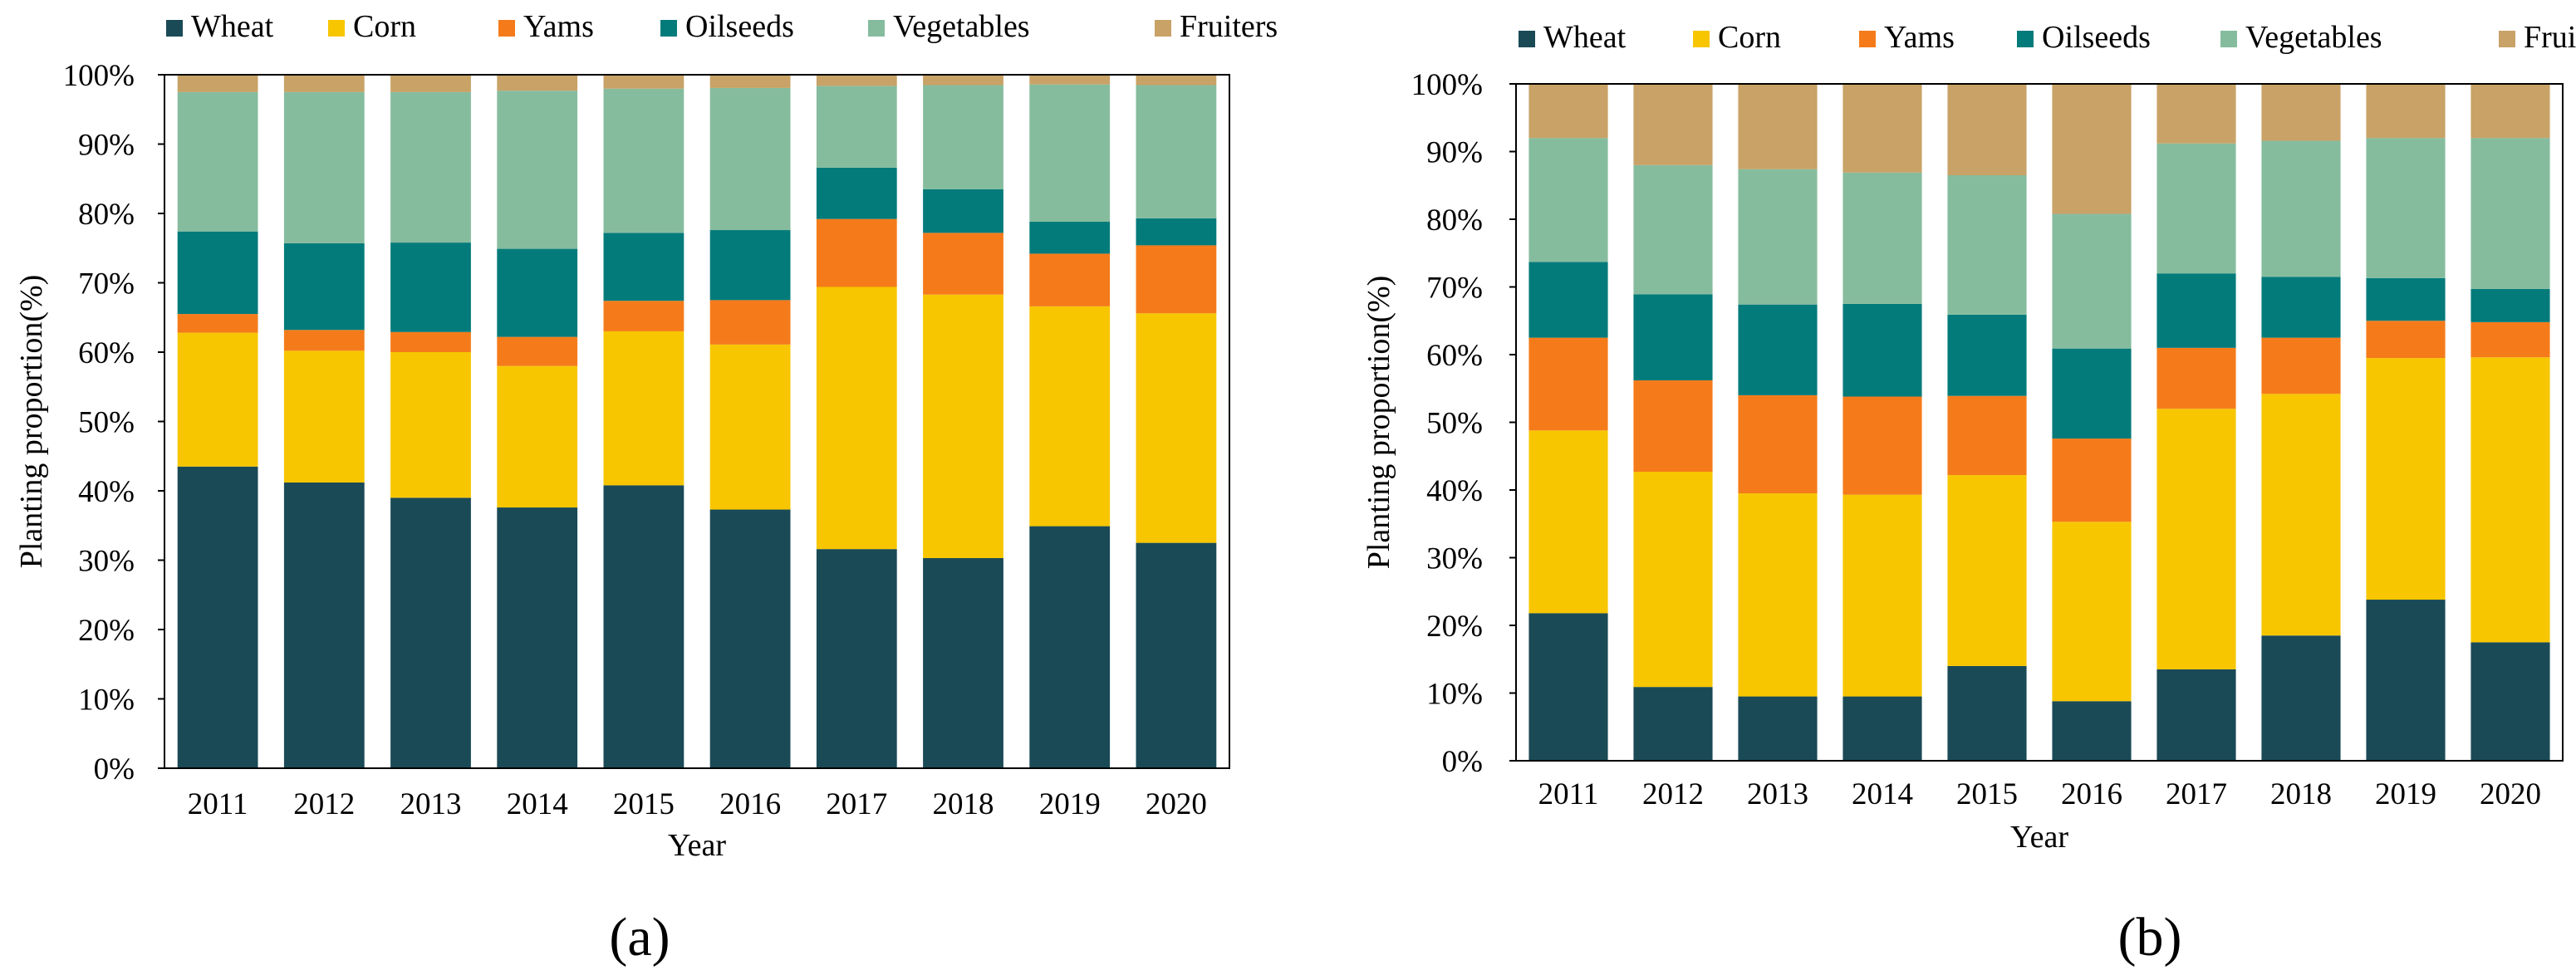  Describe the element at coordinates (1070, 238) in the screenshot. I see `bar-oilseeds-2019` at that location.